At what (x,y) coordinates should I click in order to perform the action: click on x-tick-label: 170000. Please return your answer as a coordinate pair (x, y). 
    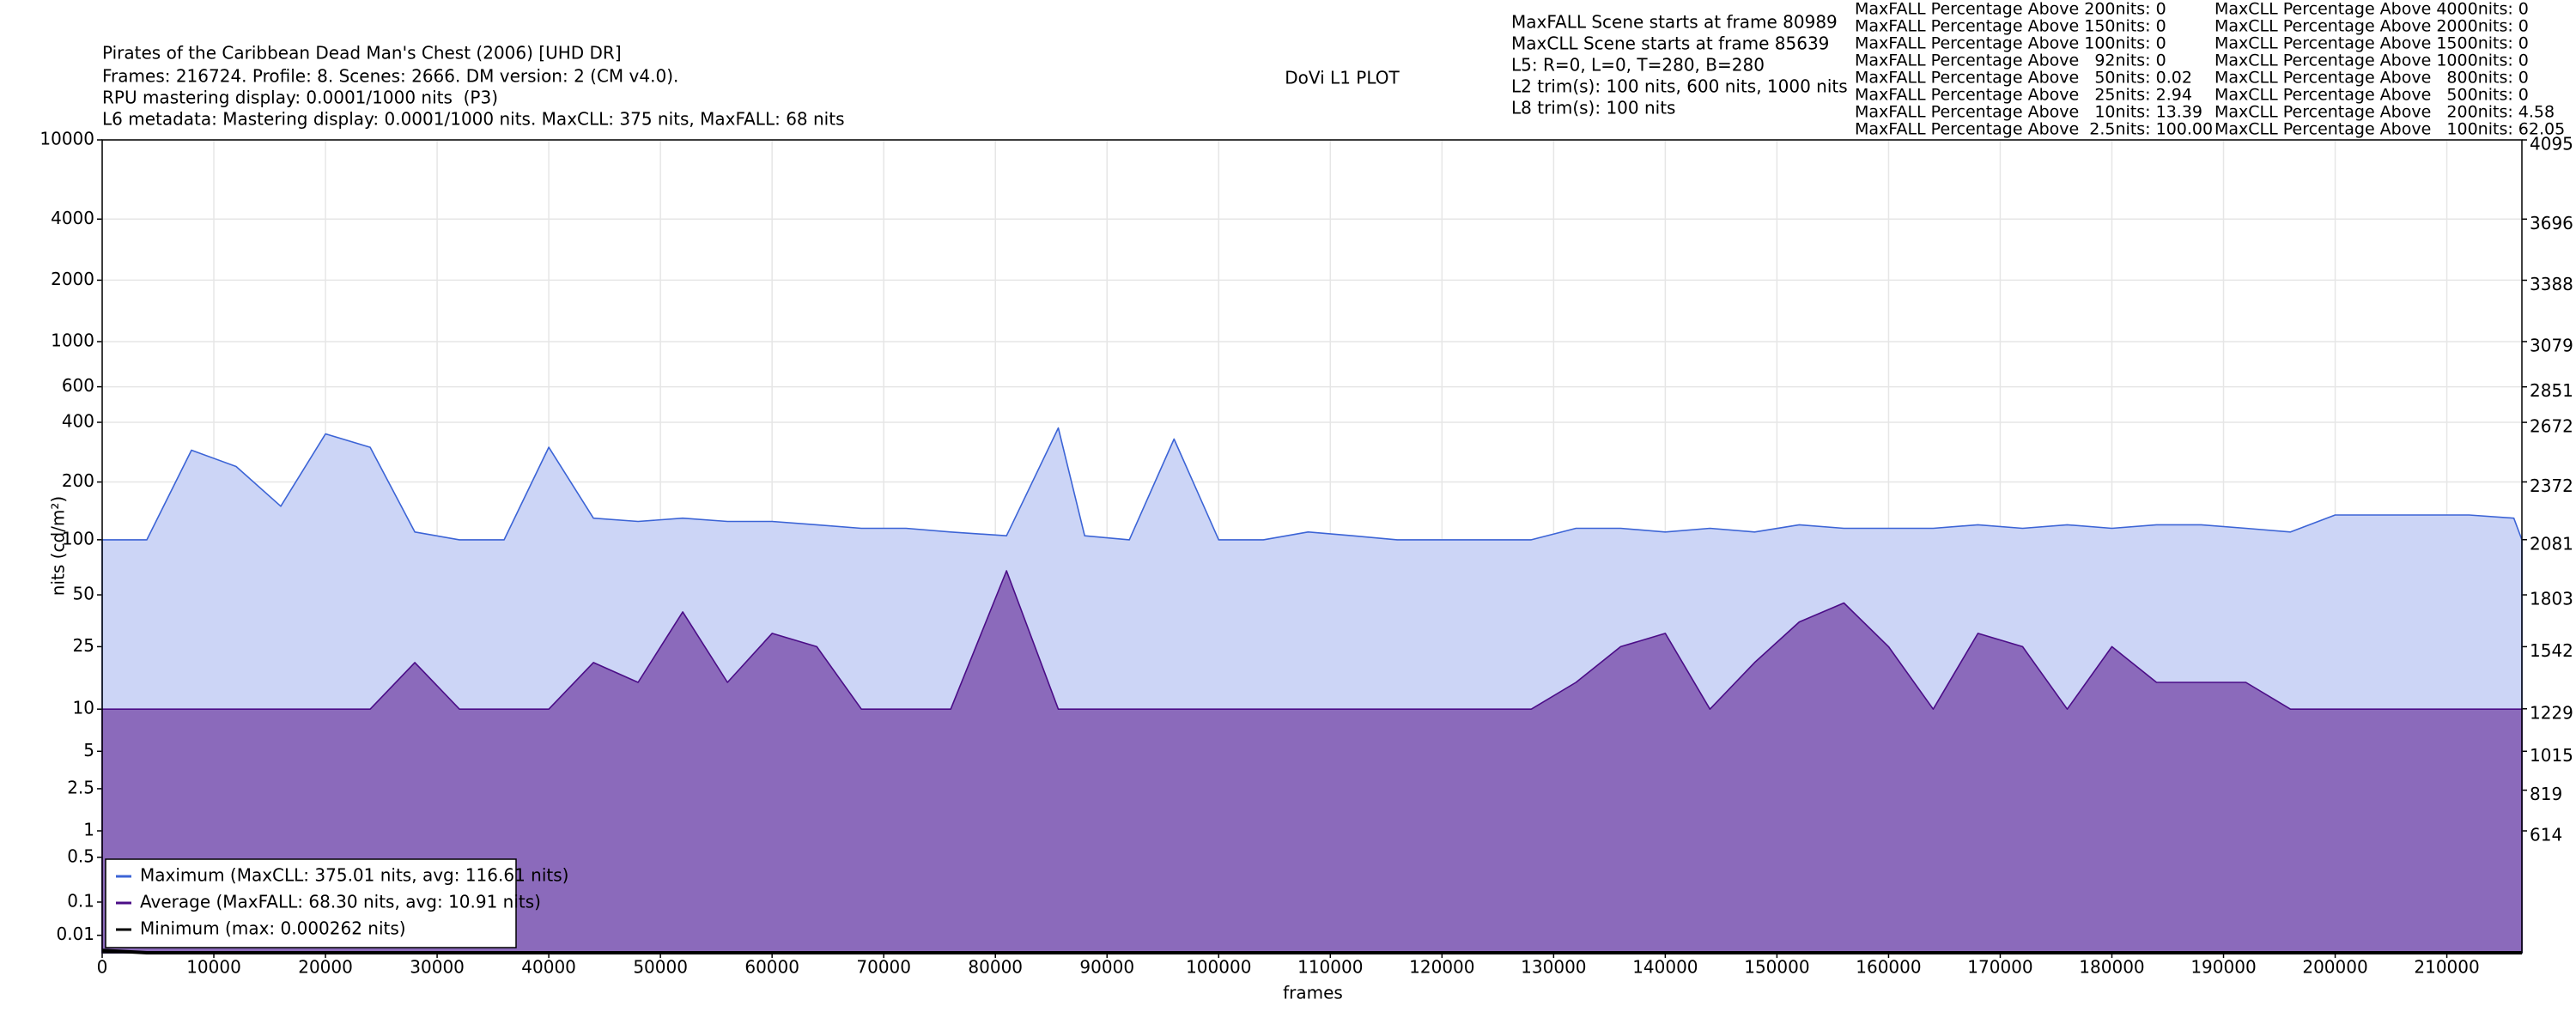
    Looking at the image, I should click on (1999, 967).